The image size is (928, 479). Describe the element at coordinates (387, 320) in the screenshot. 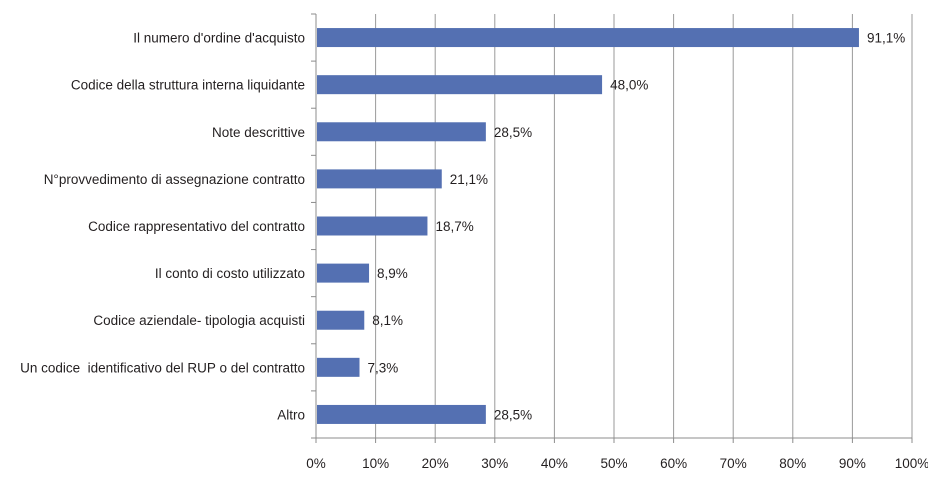

I see `data-label: 8,1%` at that location.